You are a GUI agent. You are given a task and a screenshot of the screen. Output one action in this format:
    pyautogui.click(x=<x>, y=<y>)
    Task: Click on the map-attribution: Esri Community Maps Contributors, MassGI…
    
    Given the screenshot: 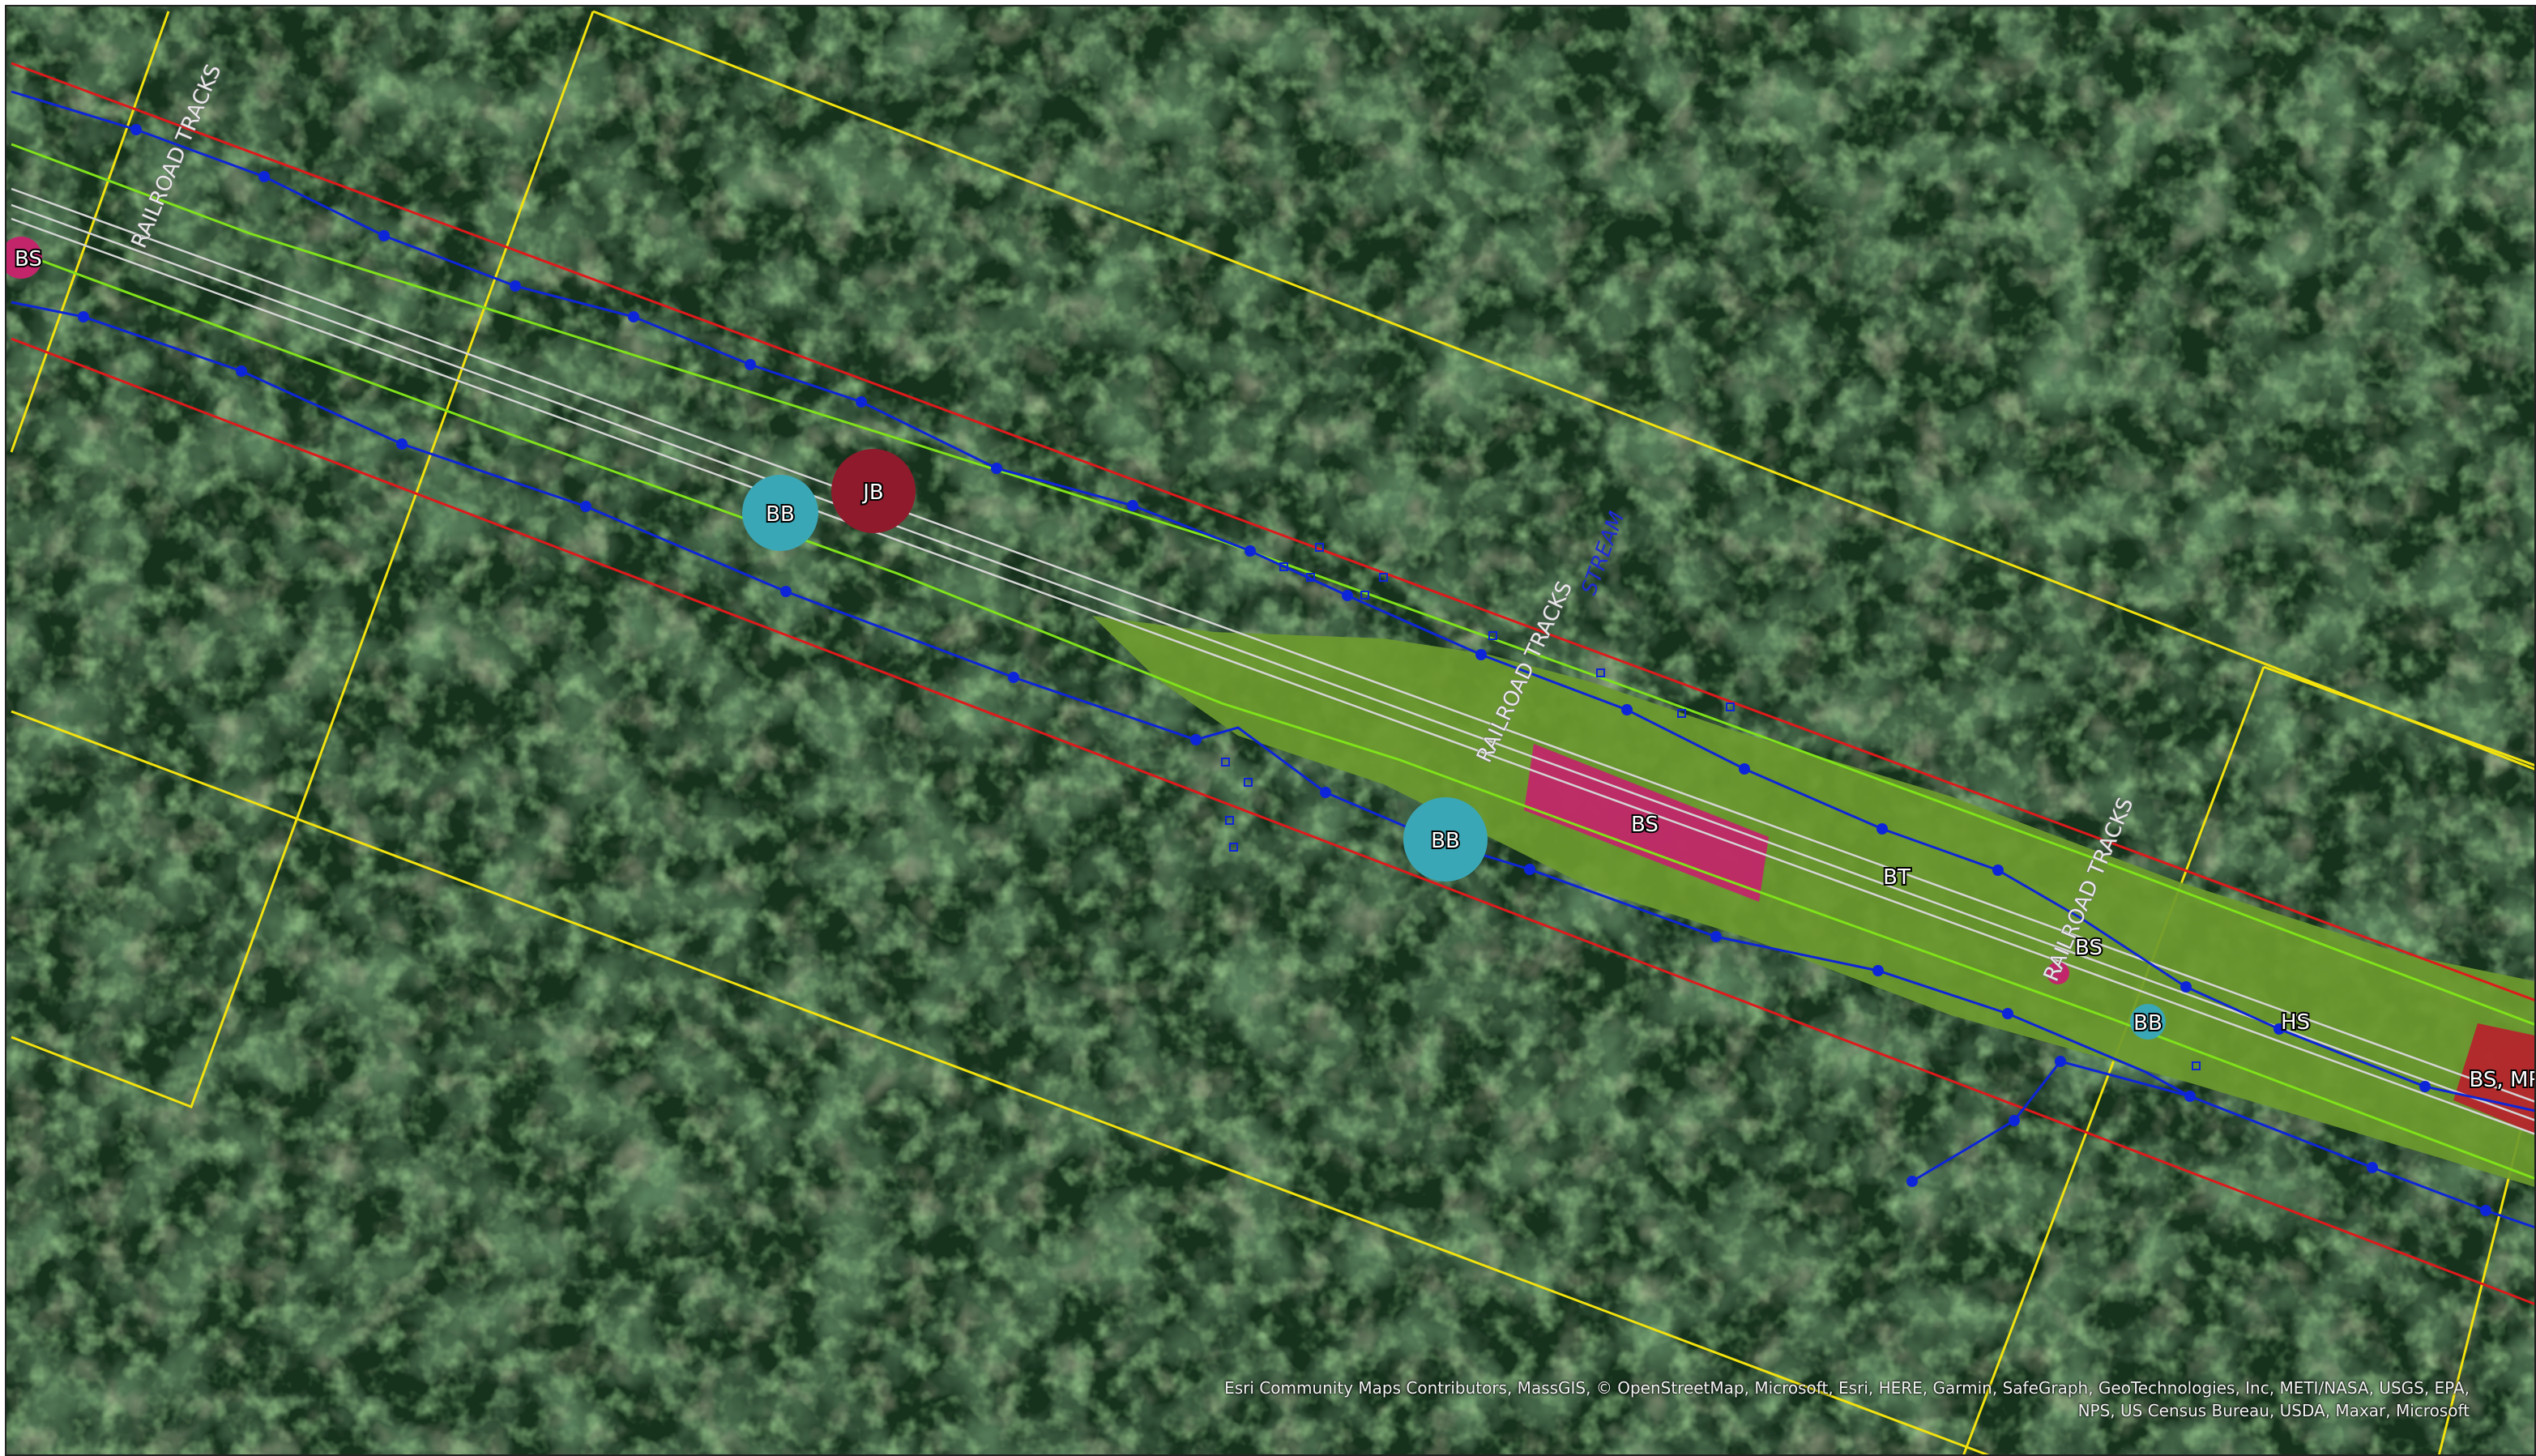 What is the action you would take?
    pyautogui.click(x=1847, y=1399)
    